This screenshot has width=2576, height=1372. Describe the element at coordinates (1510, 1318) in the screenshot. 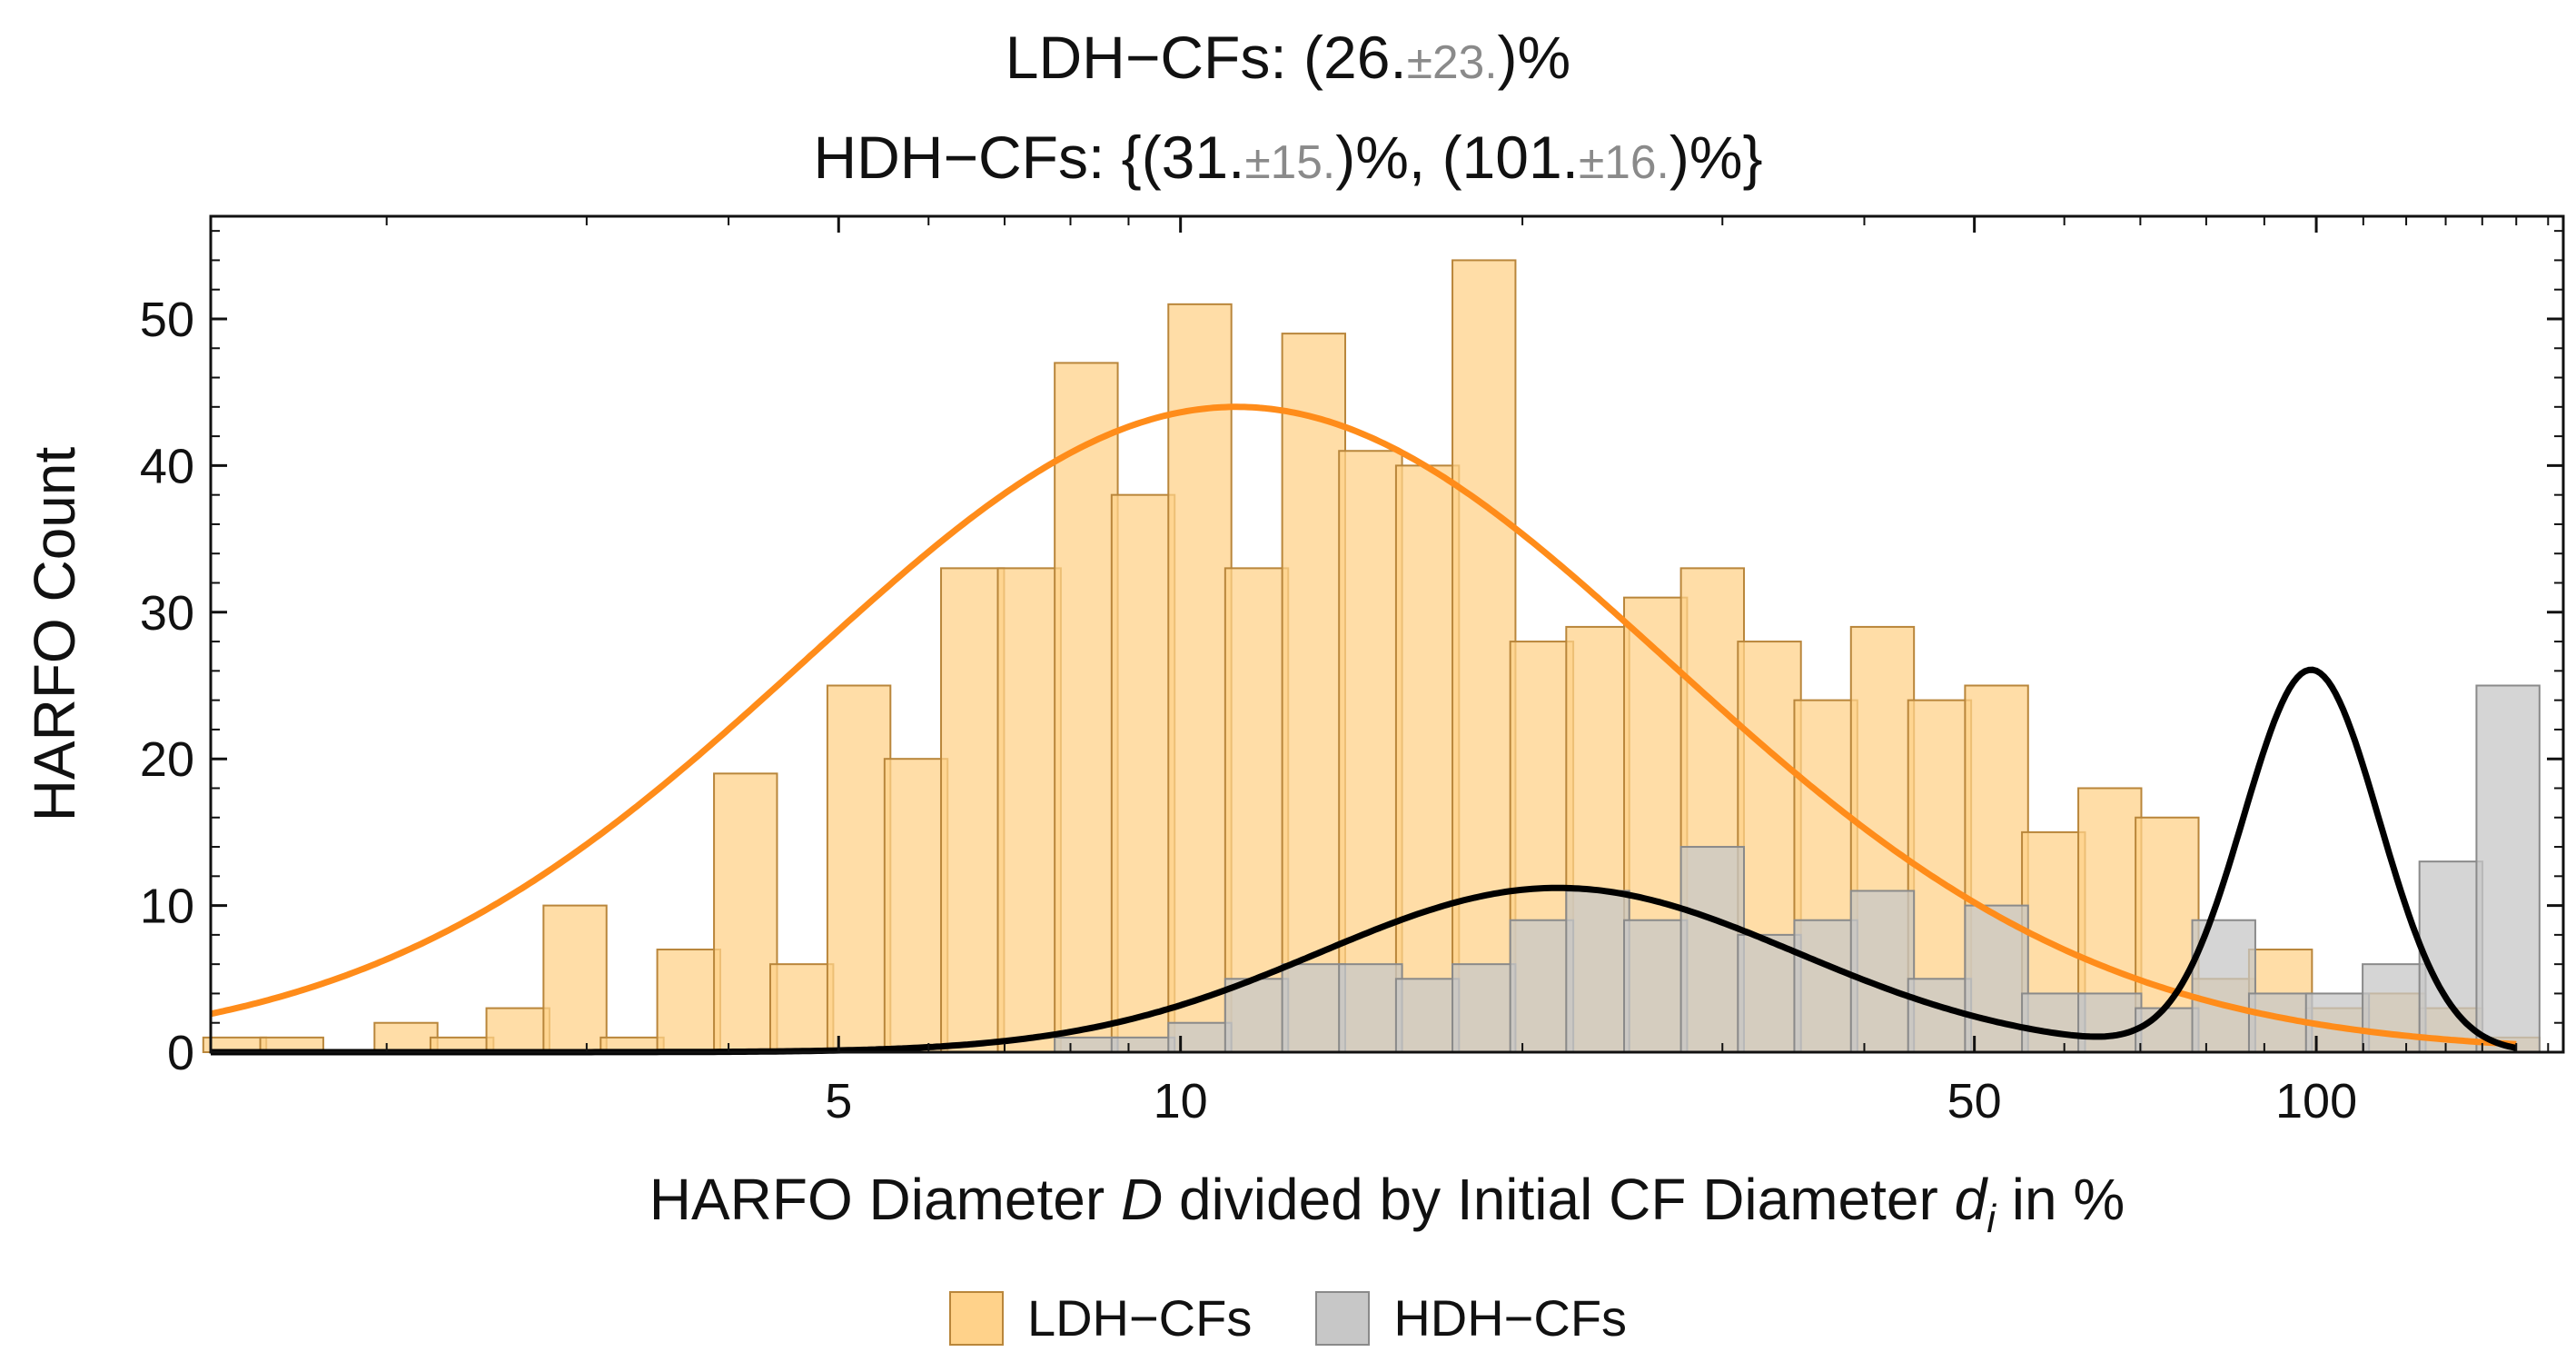

I see `legend-label-hdh: HDH−CFs` at that location.